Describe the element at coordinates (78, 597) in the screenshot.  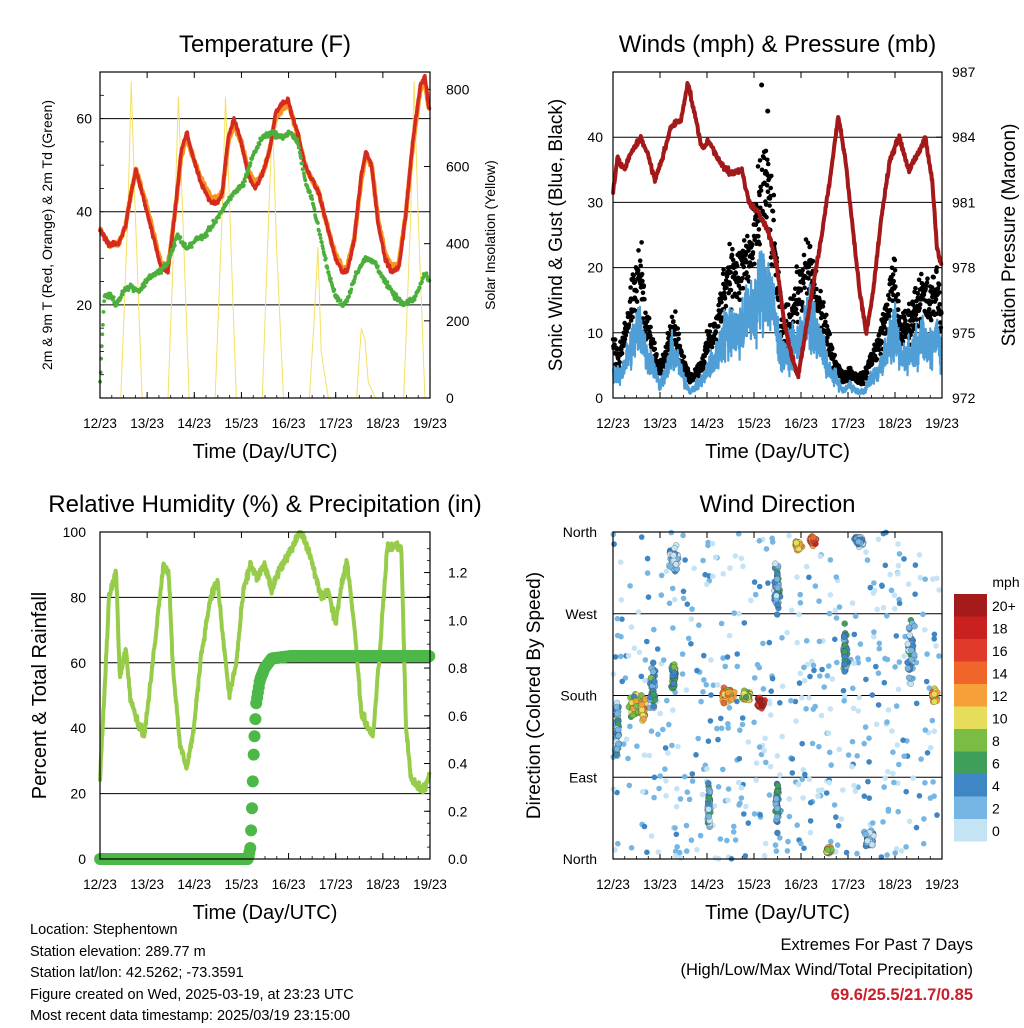
I see `y-tick-label: 80` at that location.